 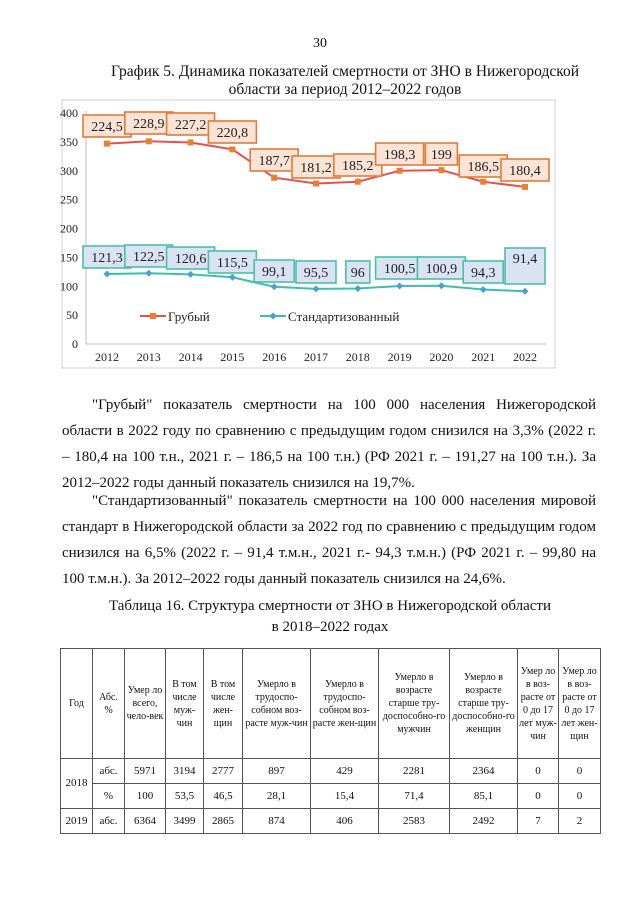 What do you see at coordinates (276, 821) in the screenshot?
I see `value-cell: 874` at bounding box center [276, 821].